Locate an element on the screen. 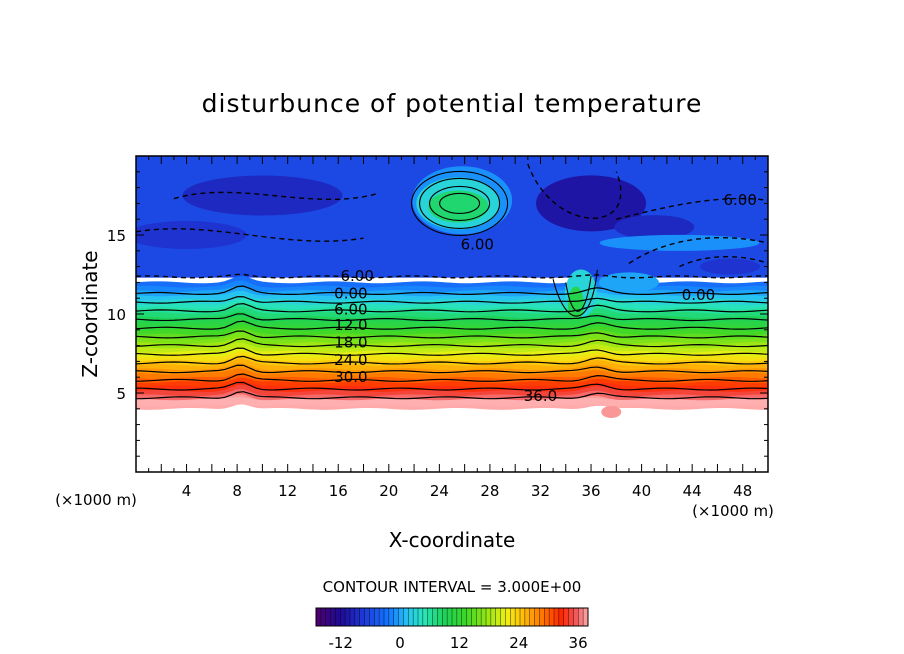 This screenshot has width=904, height=654. x-axis-label: X-coordinate is located at coordinates (452, 540).